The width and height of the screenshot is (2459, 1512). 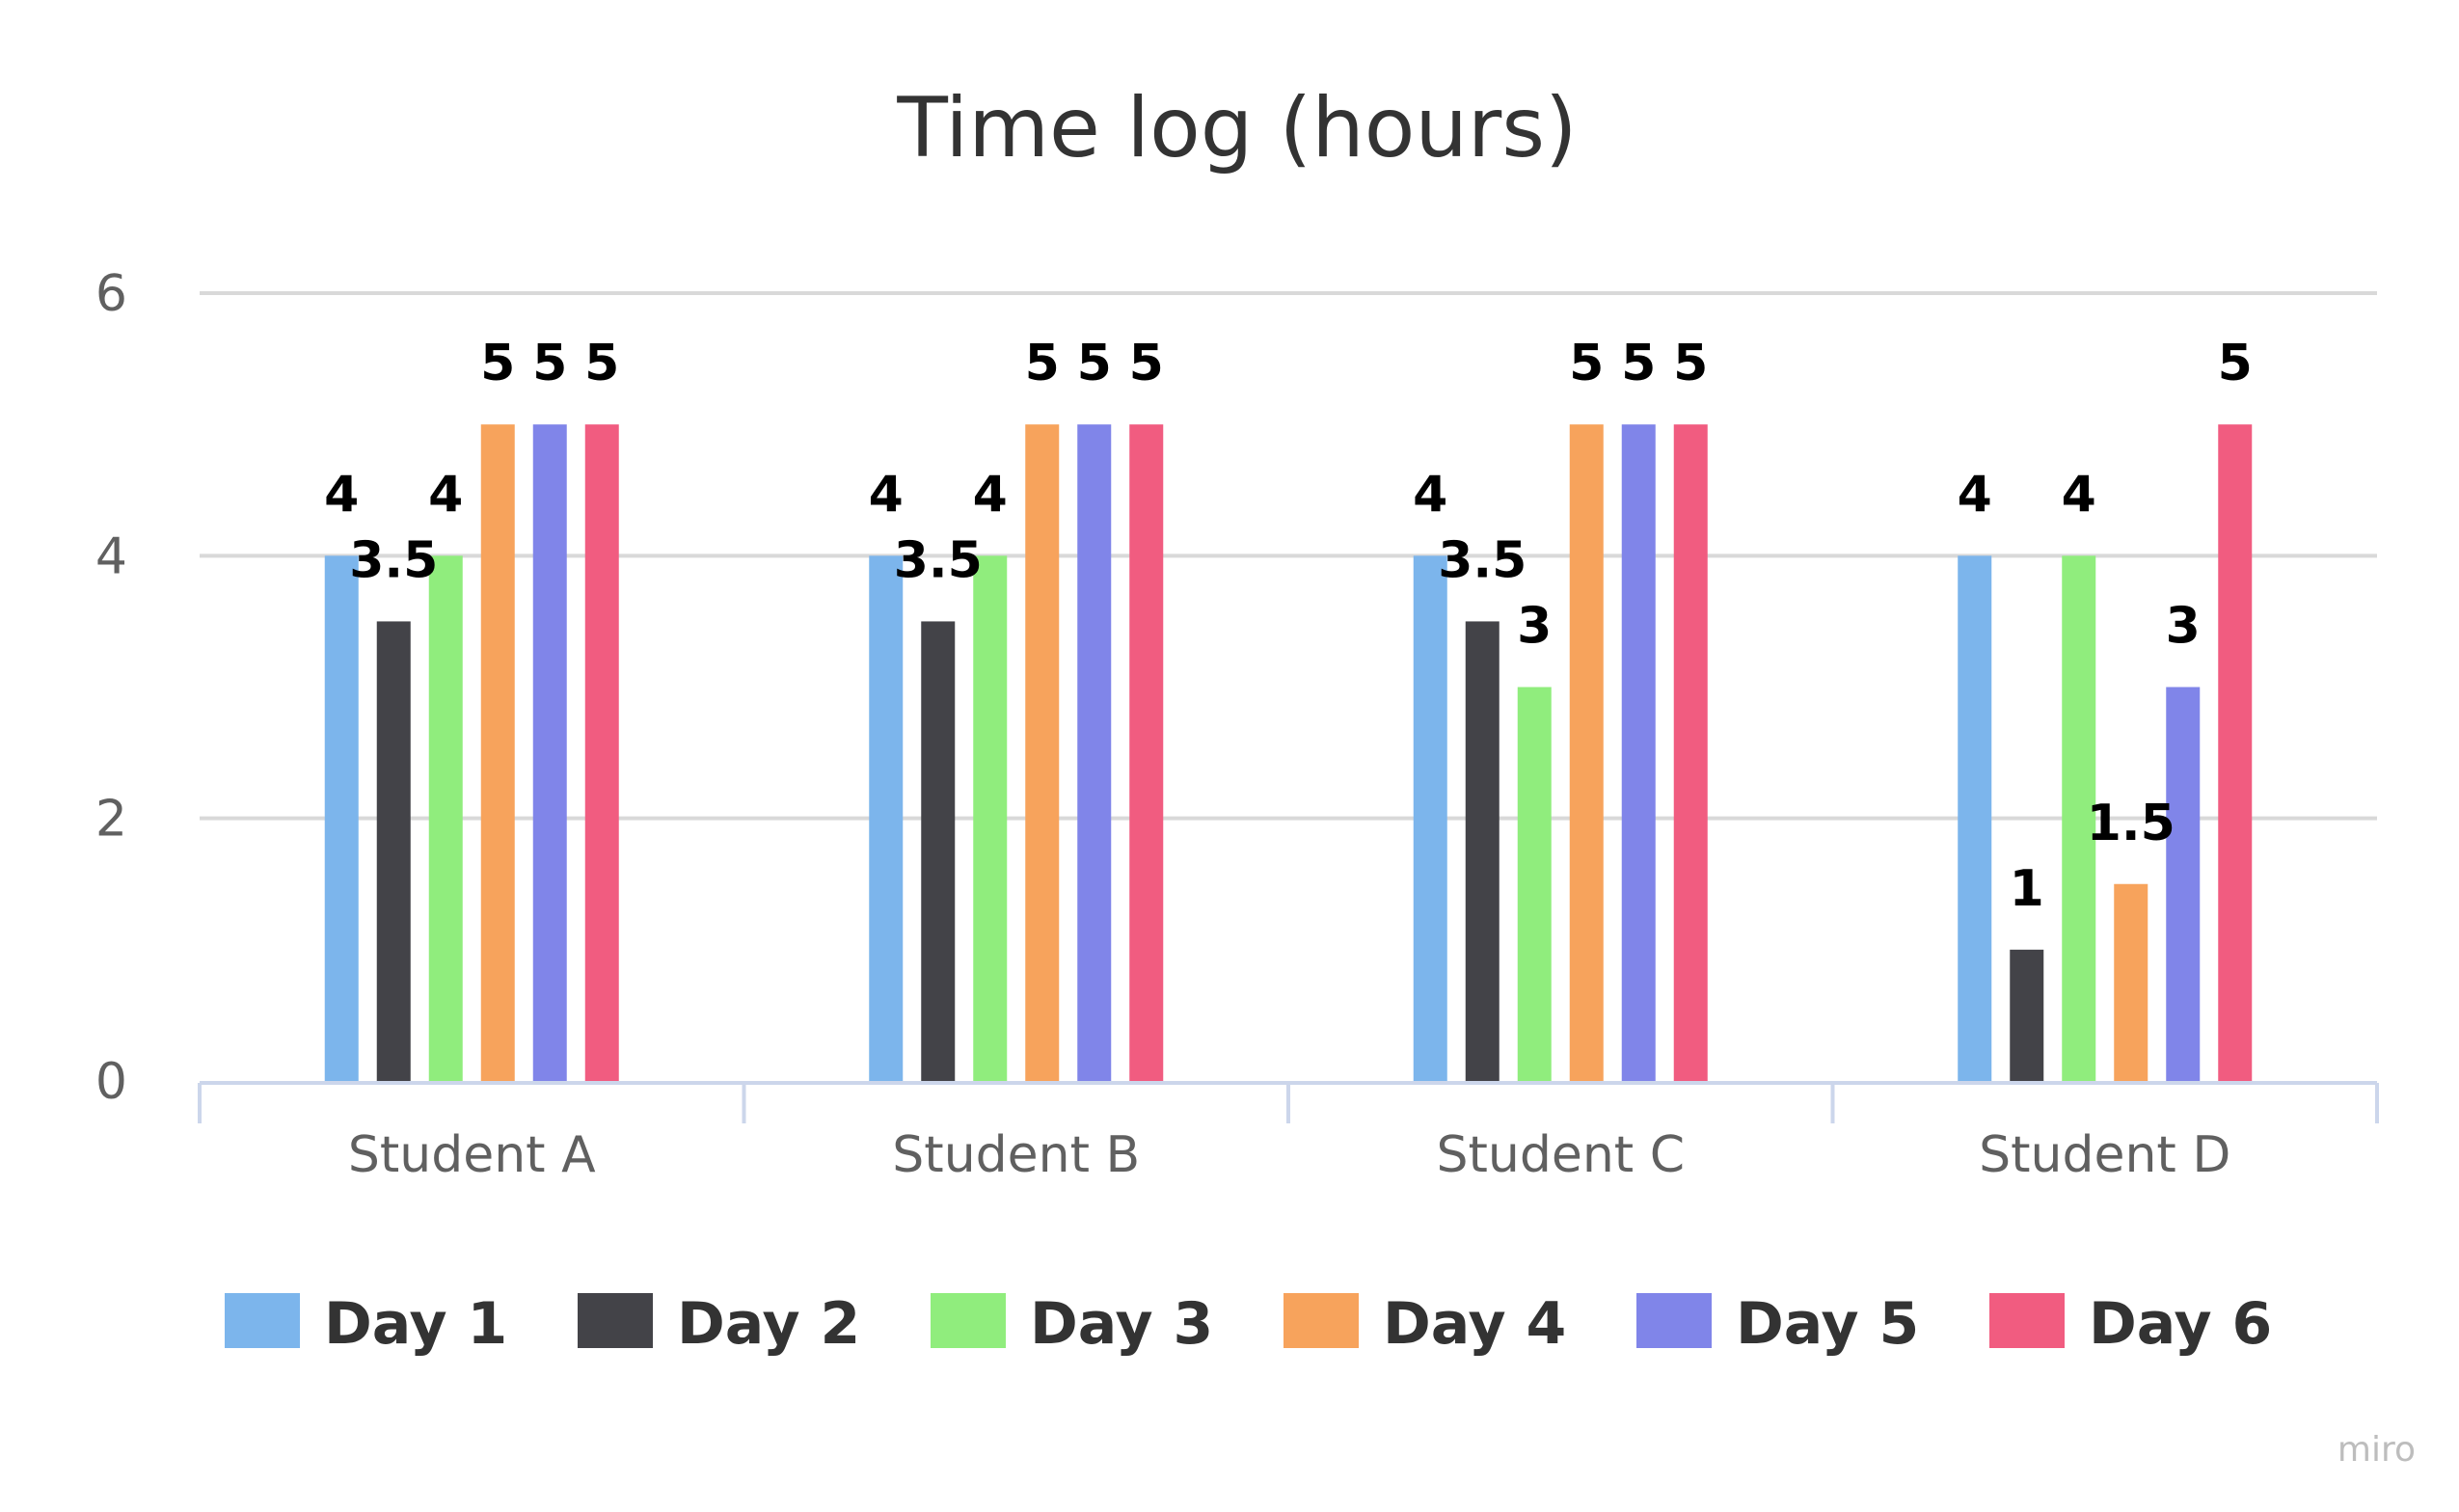 I want to click on legend-item-day-4: Day 4, so click(x=1425, y=1324).